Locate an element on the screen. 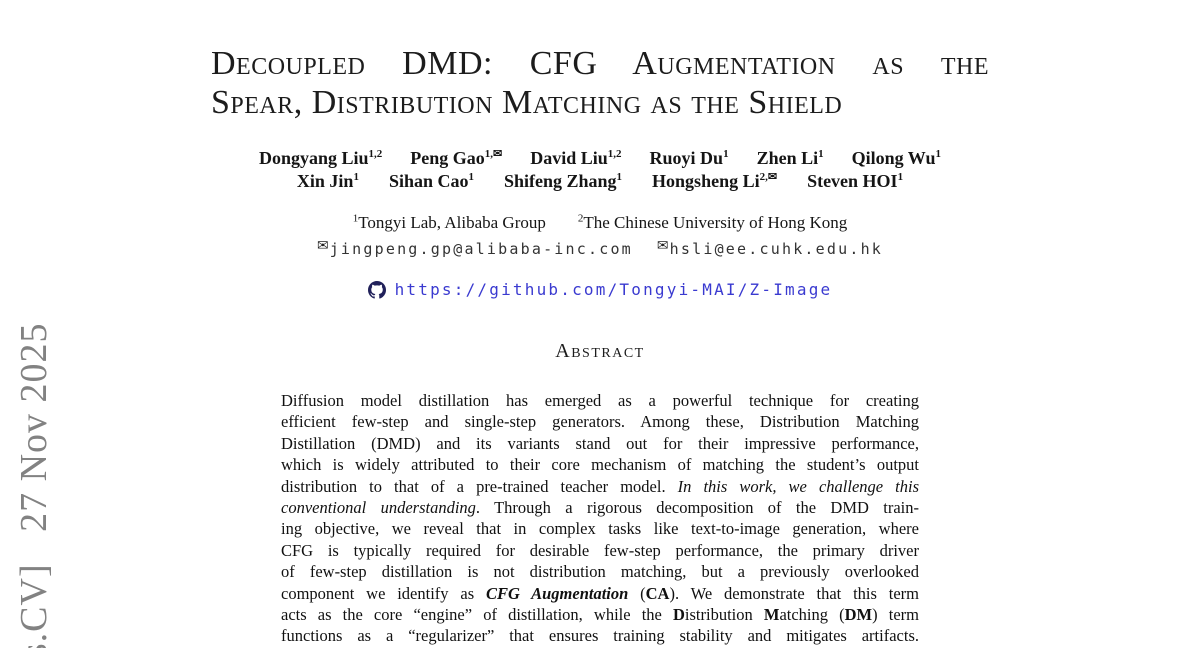 This screenshot has width=1200, height=648. abstract-text-segment: ). We demonstrate that this term is located at coordinates (794, 593).